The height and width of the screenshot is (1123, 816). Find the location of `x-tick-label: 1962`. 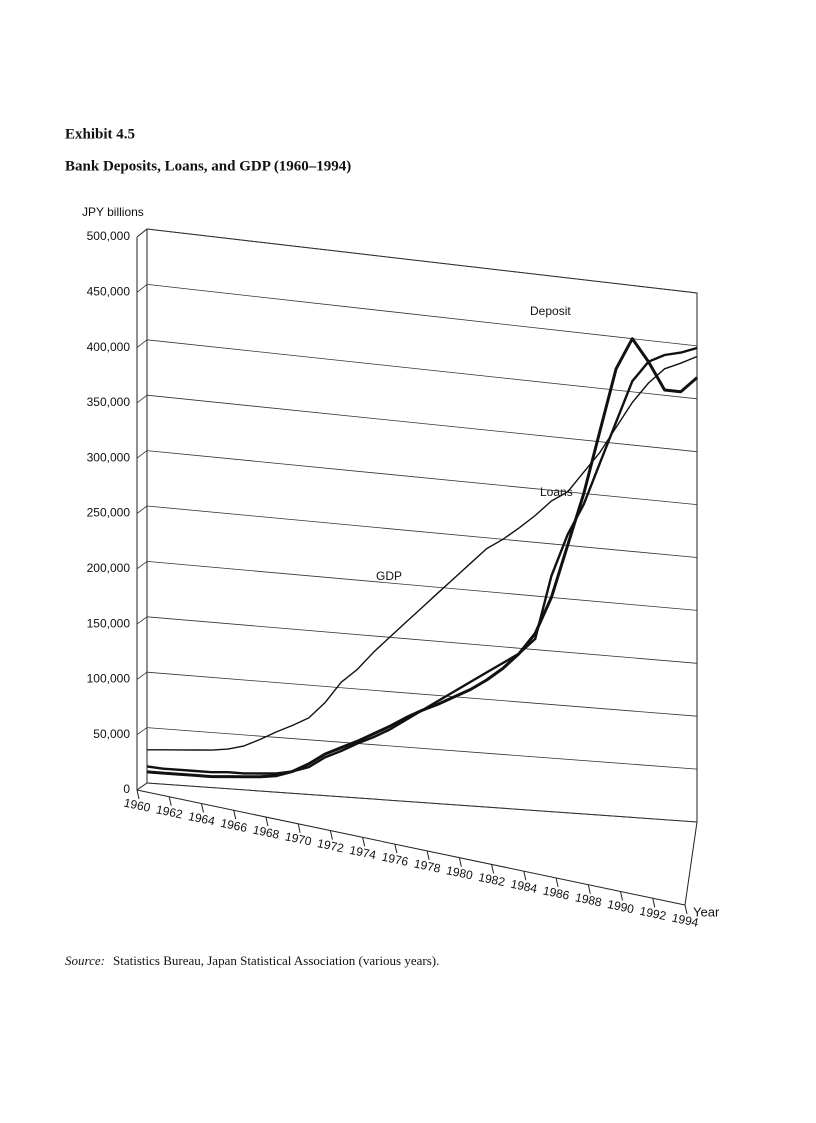

x-tick-label: 1962 is located at coordinates (169, 811).